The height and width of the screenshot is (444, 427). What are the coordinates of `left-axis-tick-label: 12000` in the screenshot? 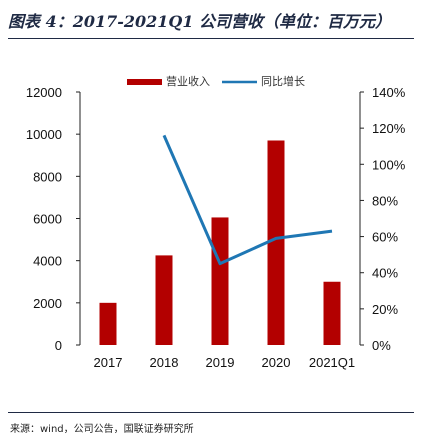 It's located at (44, 92).